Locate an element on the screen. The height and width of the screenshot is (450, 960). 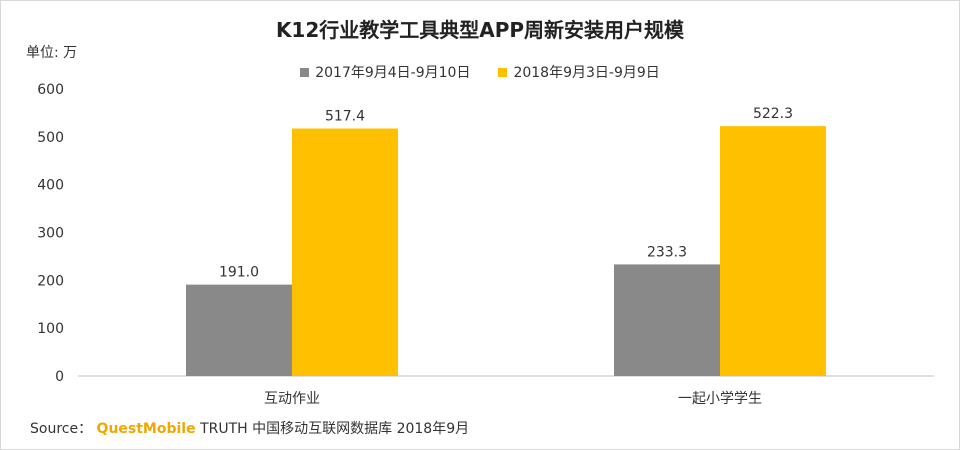
legend: 2017年9月4日-9月10日 2018年9月3日-9月9日 is located at coordinates (480, 72).